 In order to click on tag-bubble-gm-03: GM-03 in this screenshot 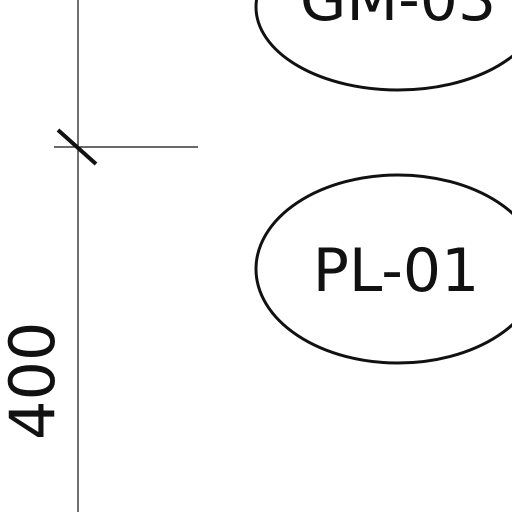, I will do `click(383, 46)`.